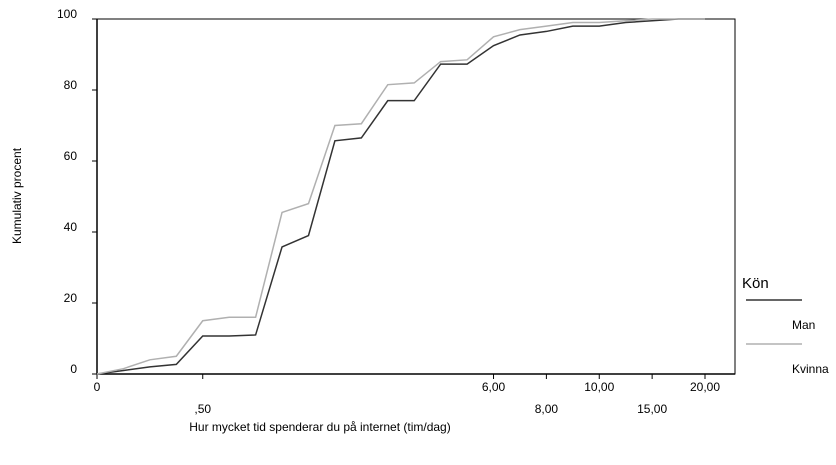  I want to click on x-tick-label: 10,00, so click(599, 387).